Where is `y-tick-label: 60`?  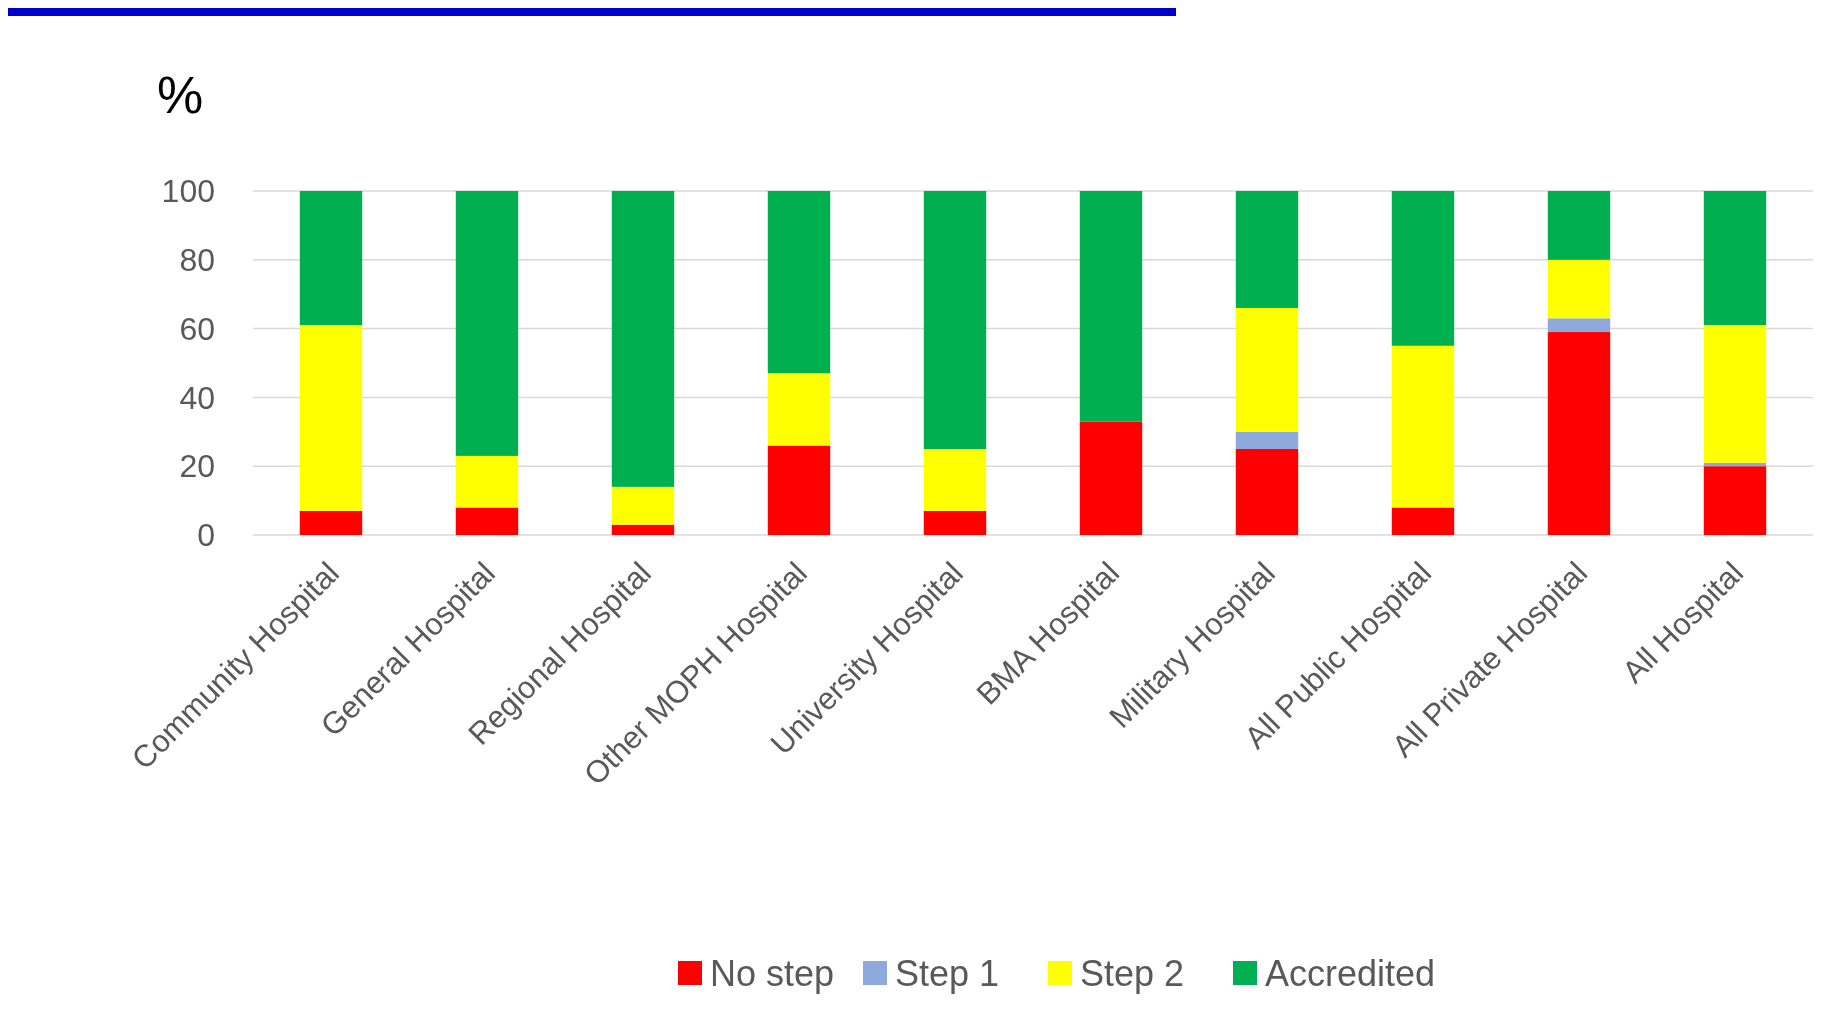
y-tick-label: 60 is located at coordinates (197, 328).